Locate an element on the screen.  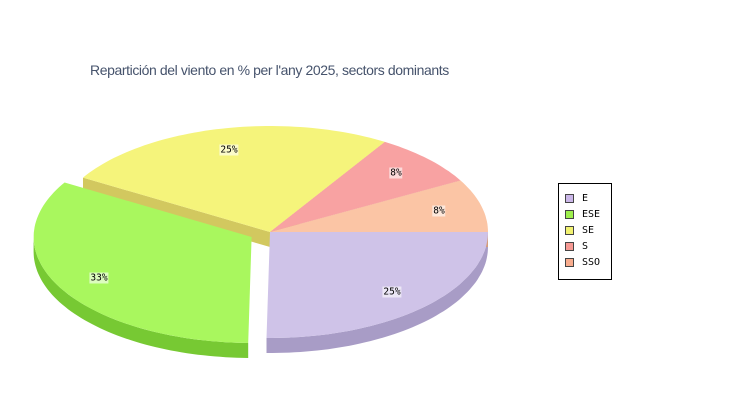
pie-slice-rim-E is located at coordinates (377, 292).